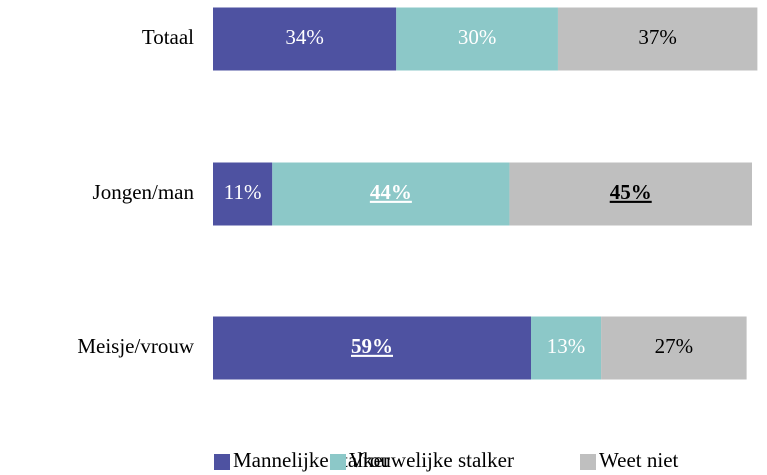 The height and width of the screenshot is (475, 767). I want to click on value-label: 30%, so click(477, 37).